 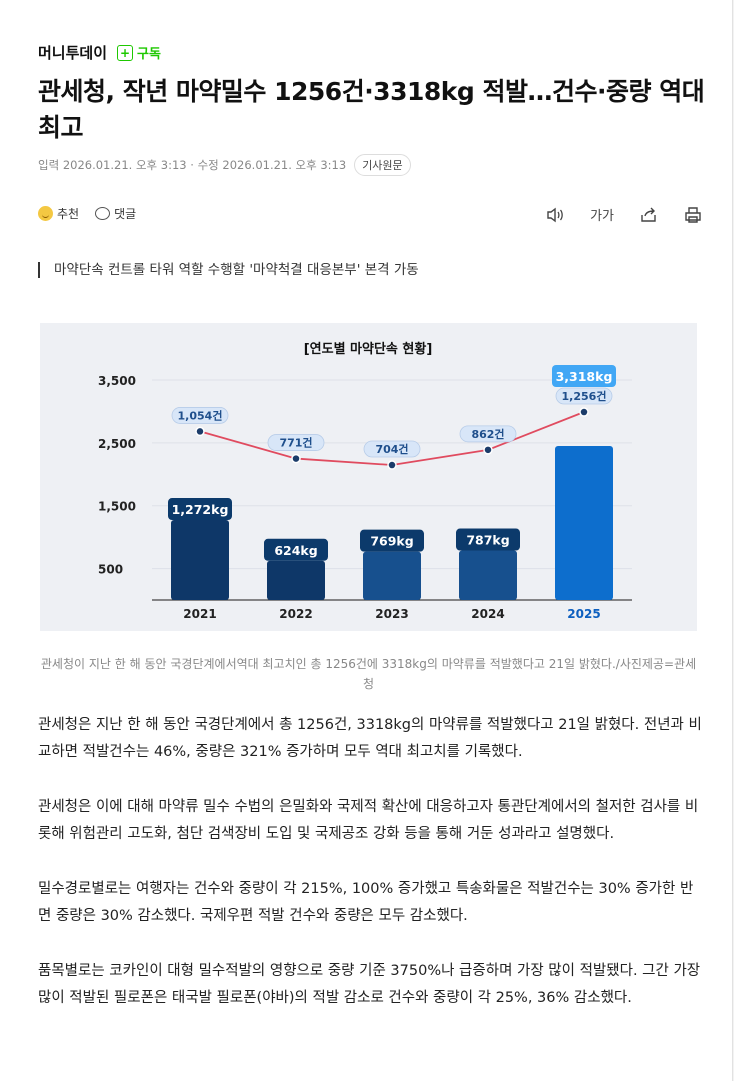 I want to click on chart-title: [연도별 마약단속 현황], so click(x=368, y=349).